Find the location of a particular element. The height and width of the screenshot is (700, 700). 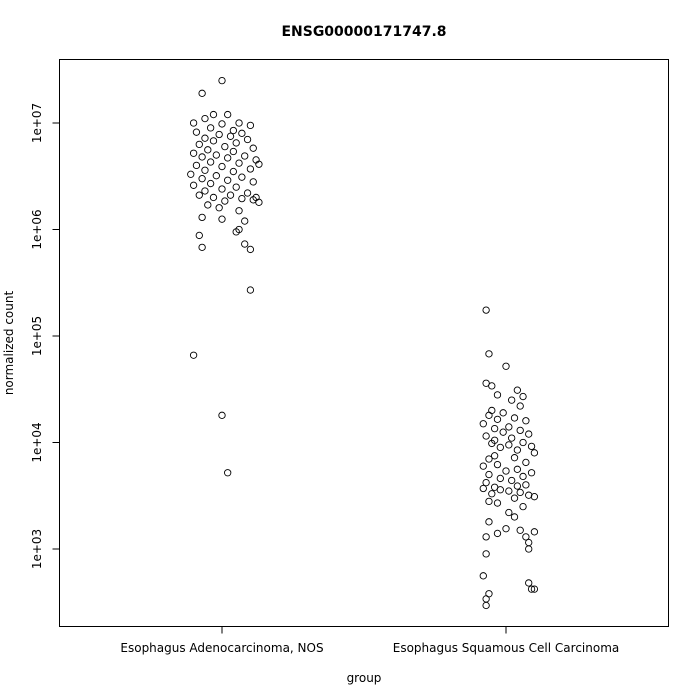

y-tick-label: 1e+05 is located at coordinates (37, 336).